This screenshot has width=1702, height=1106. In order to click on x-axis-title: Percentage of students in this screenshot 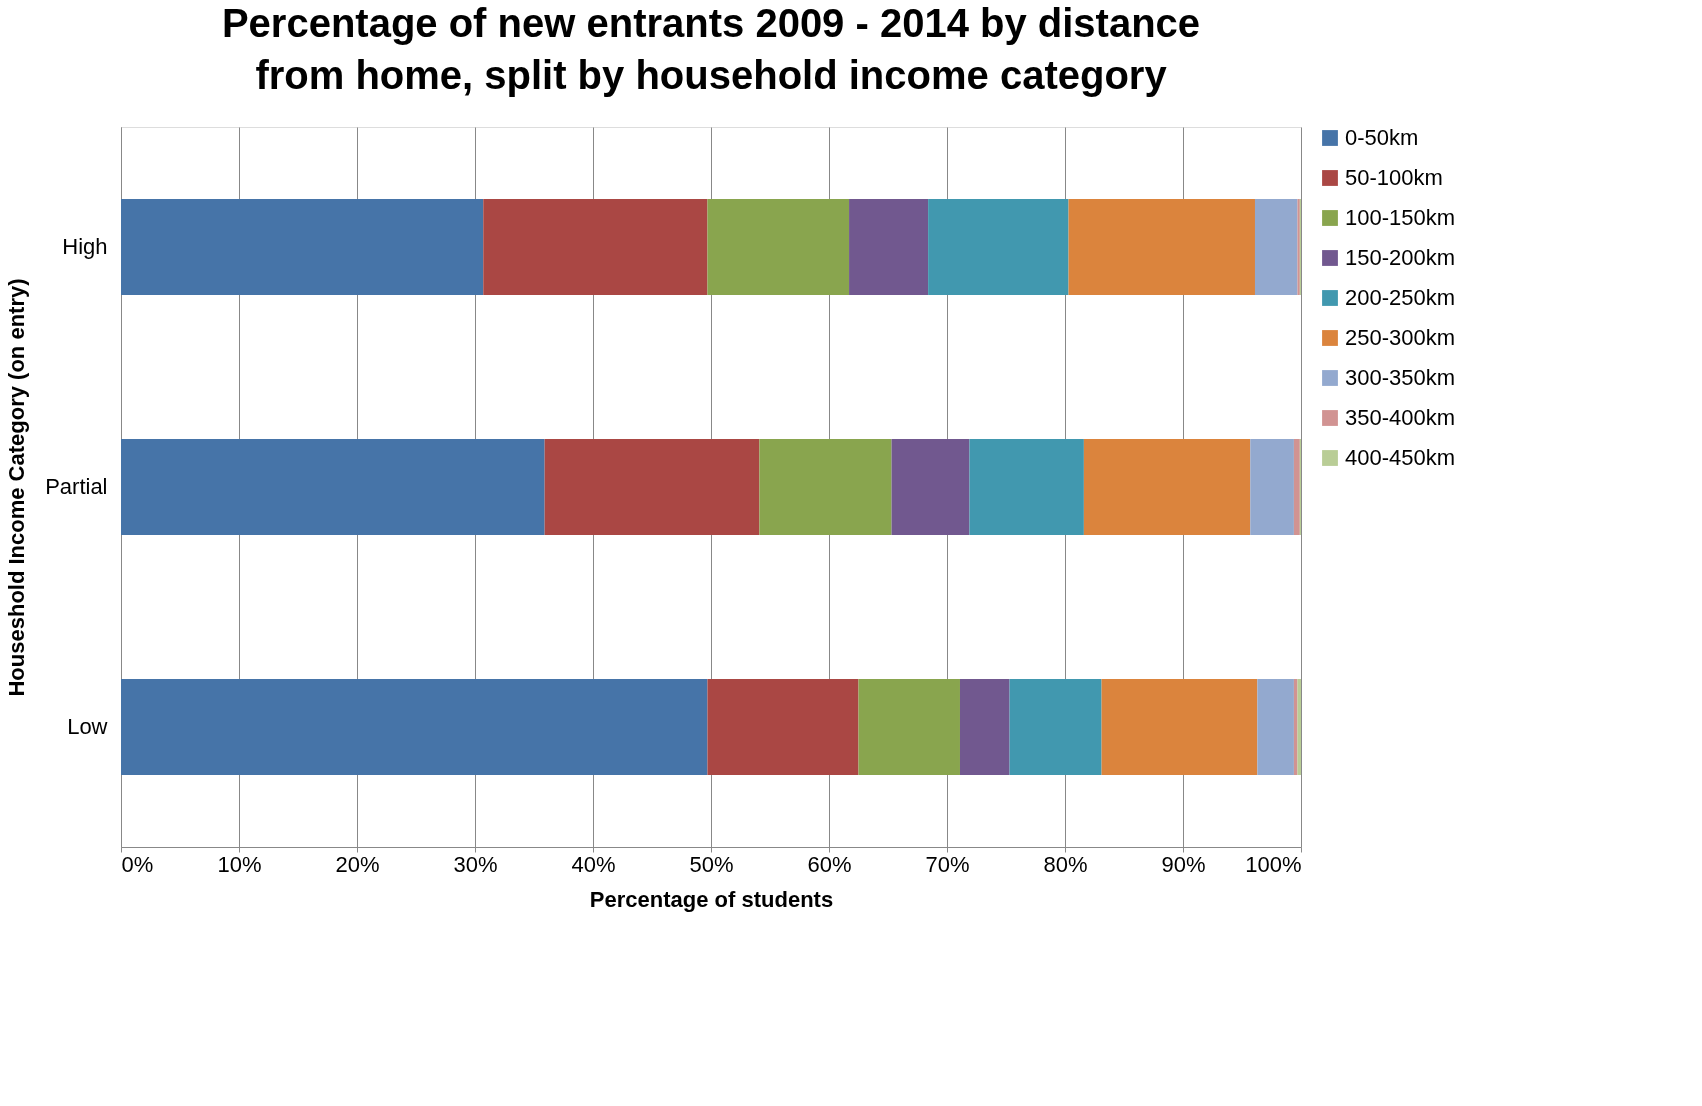, I will do `click(711, 899)`.